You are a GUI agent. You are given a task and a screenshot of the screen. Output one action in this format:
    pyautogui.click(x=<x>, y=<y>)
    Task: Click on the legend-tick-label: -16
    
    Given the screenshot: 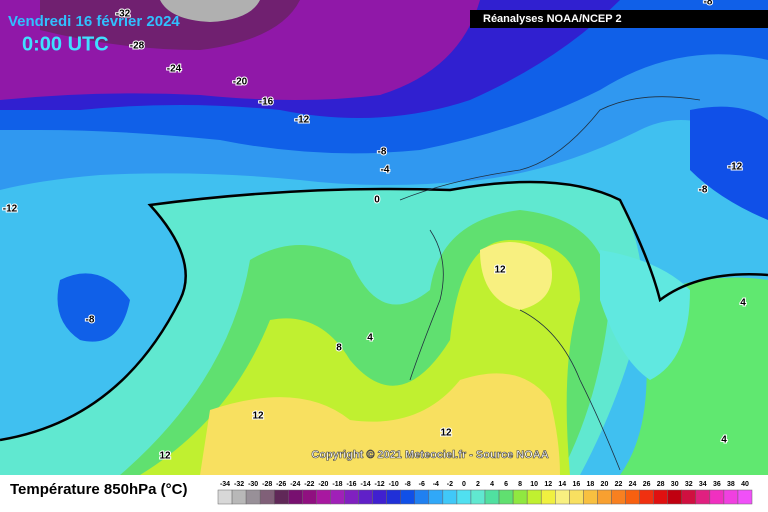 What is the action you would take?
    pyautogui.click(x=351, y=484)
    